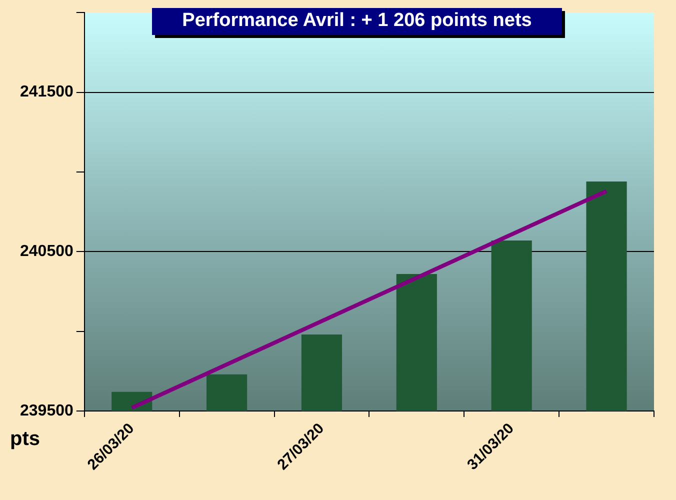 The image size is (676, 500). What do you see at coordinates (47, 251) in the screenshot?
I see `y-tick-label: 240500` at bounding box center [47, 251].